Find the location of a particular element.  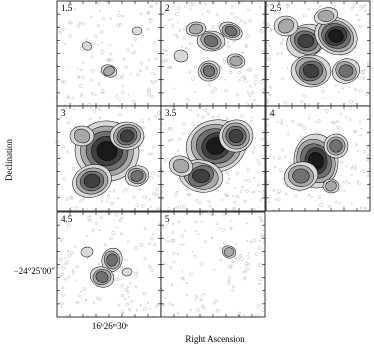

panel-label: 2 is located at coordinates (167, 8).